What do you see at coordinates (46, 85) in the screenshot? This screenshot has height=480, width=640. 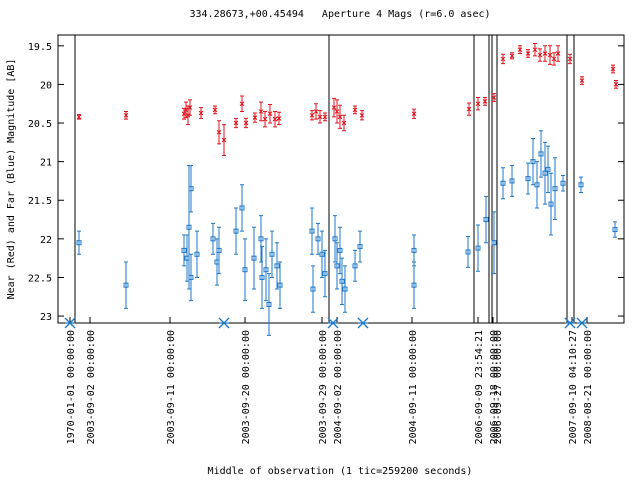 I see `y-tick-label: 20` at bounding box center [46, 85].